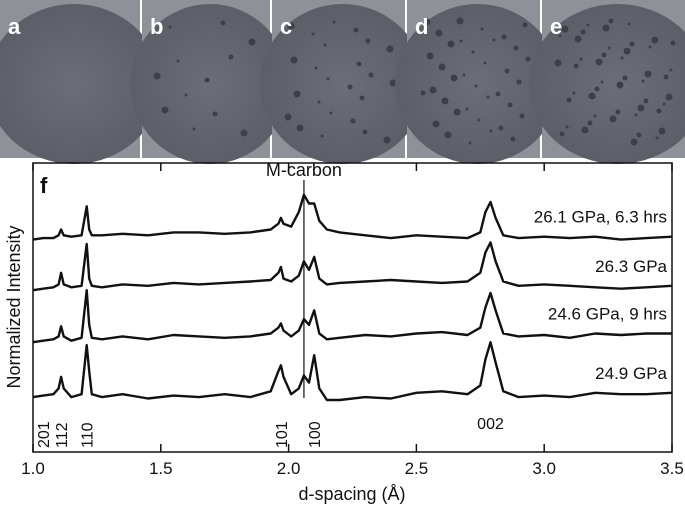 Image resolution: width=685 pixels, height=507 pixels. I want to click on photo-label: b, so click(156, 26).